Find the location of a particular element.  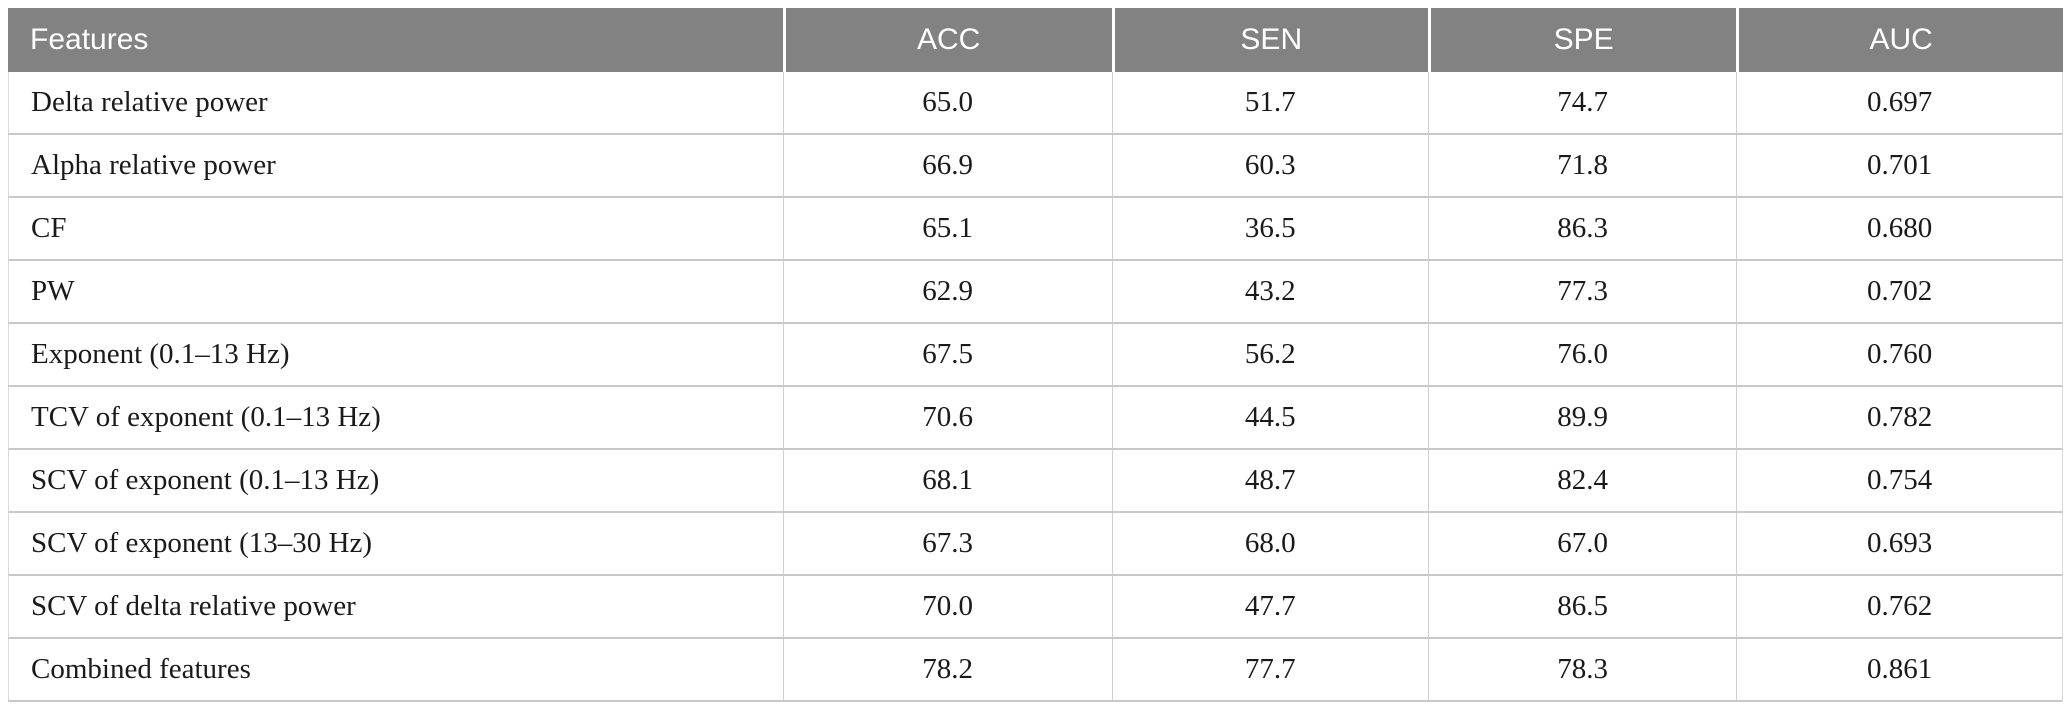

table-header: Features ACC SEN SPE AUC is located at coordinates (1035, 40).